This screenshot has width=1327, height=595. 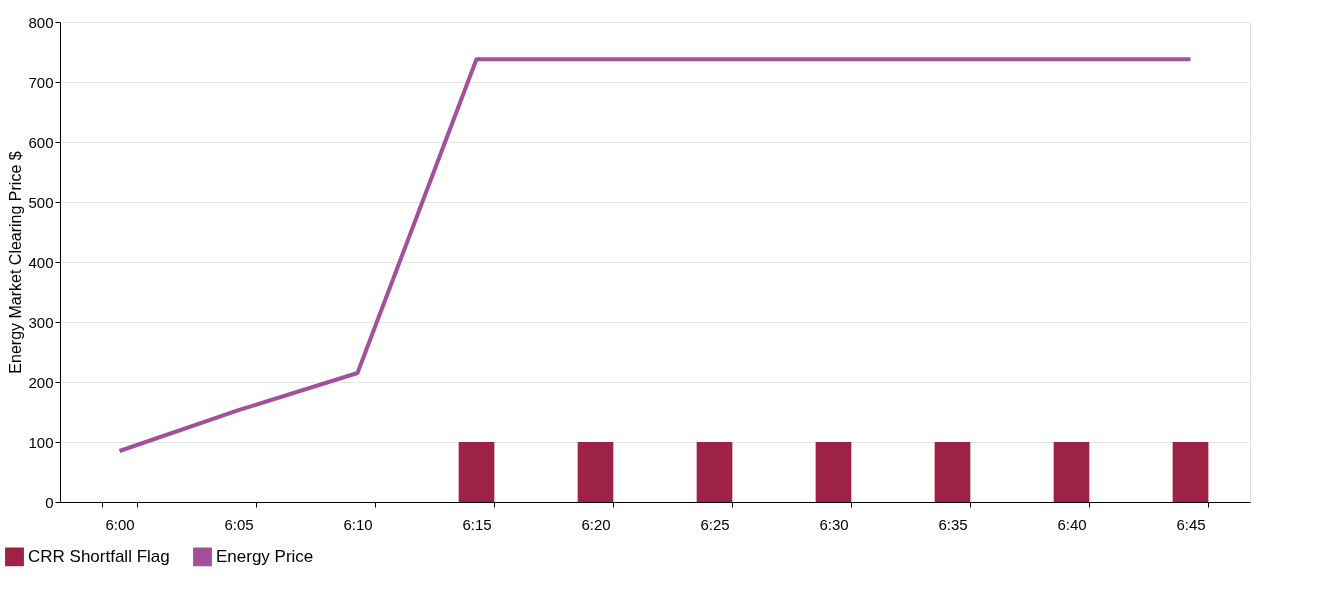 What do you see at coordinates (120, 524) in the screenshot?
I see `x-tick-label: 6:00` at bounding box center [120, 524].